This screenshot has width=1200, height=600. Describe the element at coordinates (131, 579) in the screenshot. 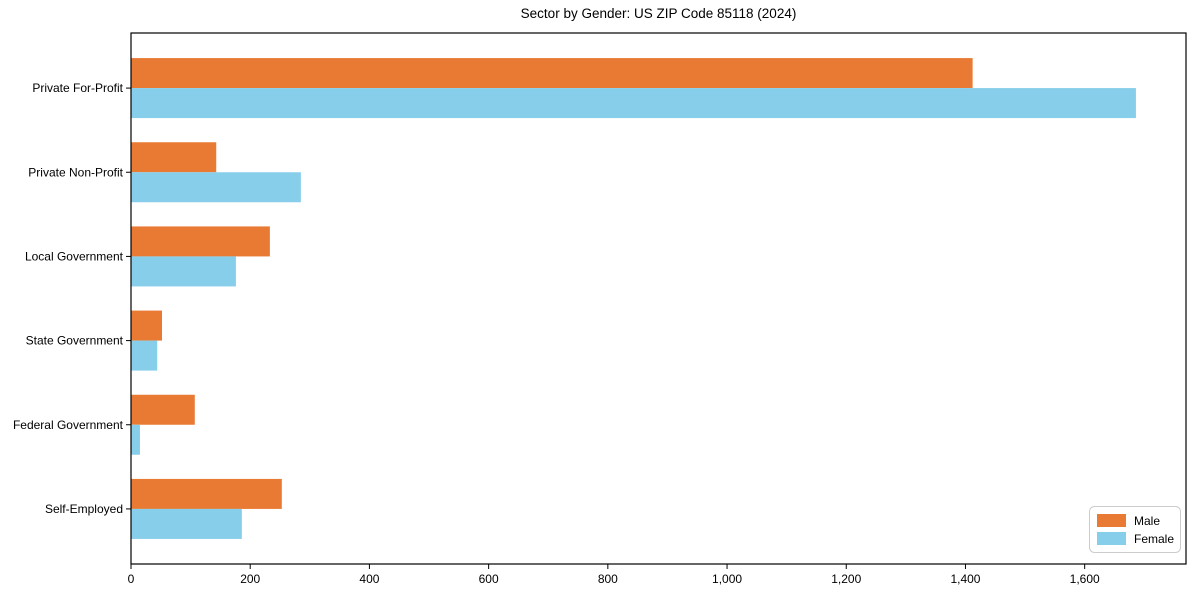

I see `x-tick-label: 0` at that location.